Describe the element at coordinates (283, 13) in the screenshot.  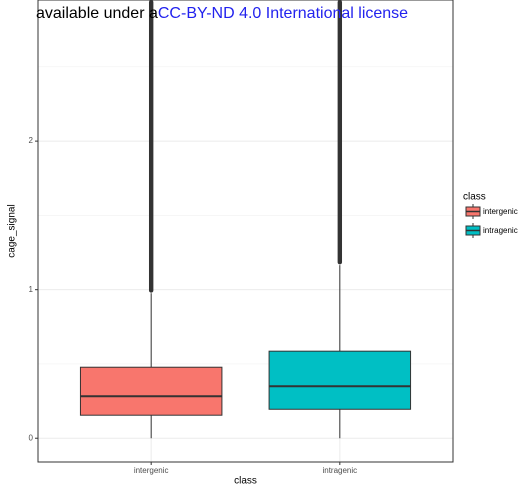
I see `license-link: CC-BY-ND 4.0 International license` at that location.